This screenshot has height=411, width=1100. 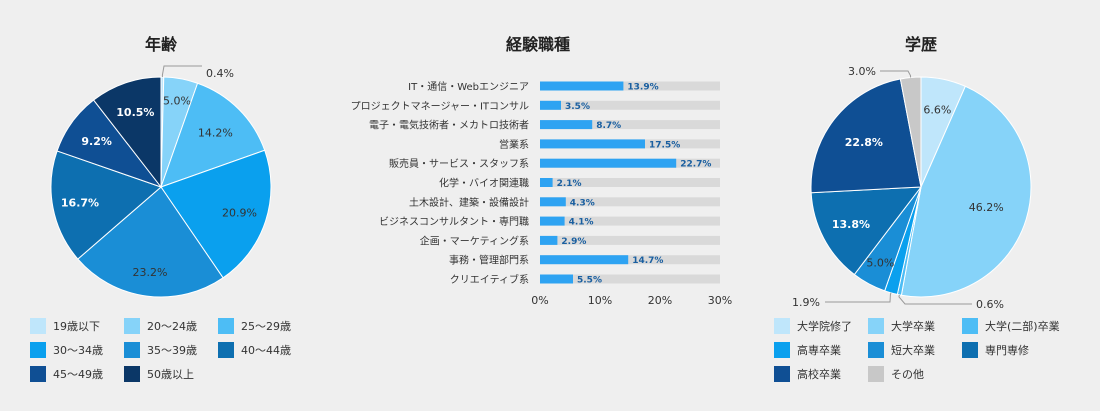 I want to click on edu-data-label: 13.8%, so click(x=851, y=224).